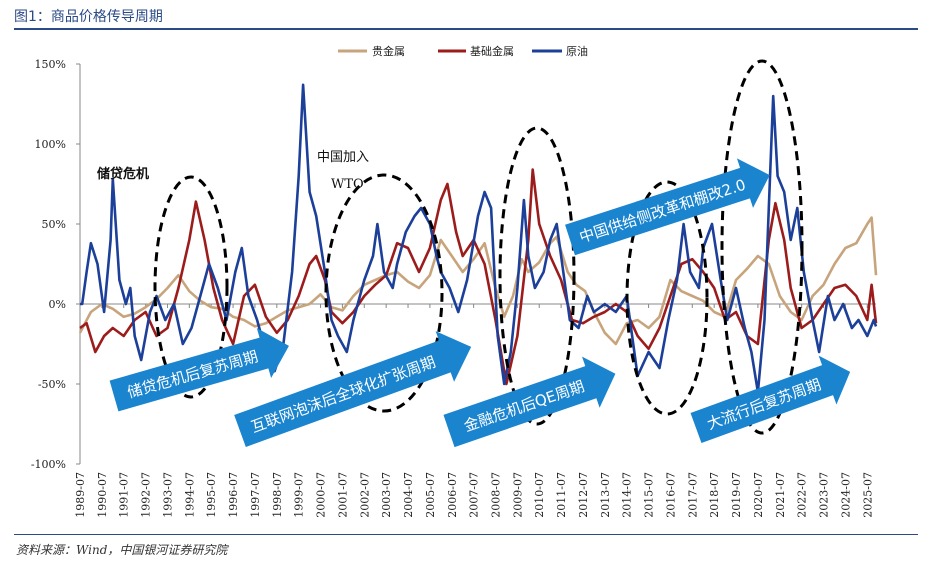 The height and width of the screenshot is (563, 936). What do you see at coordinates (211, 495) in the screenshot?
I see `x-tick-label: 1995-07` at bounding box center [211, 495].